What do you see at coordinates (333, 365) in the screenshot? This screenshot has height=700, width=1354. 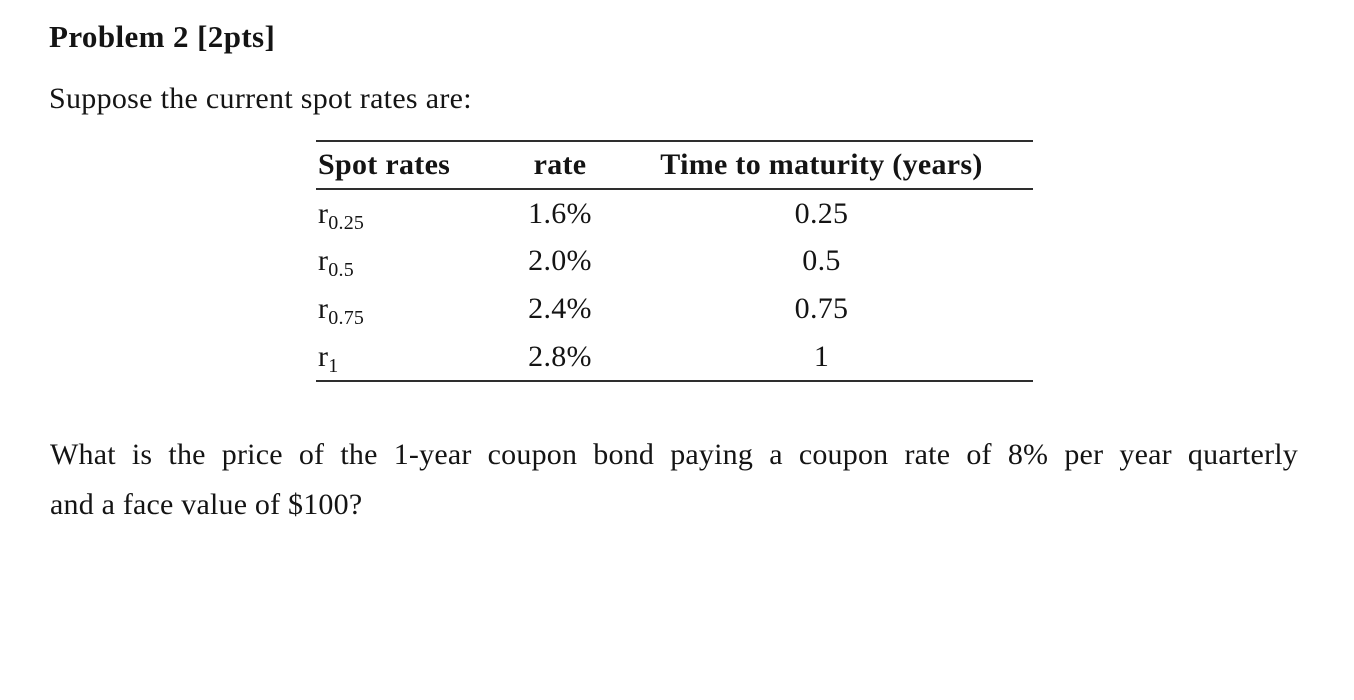 I see `symbol-subscript: 1` at bounding box center [333, 365].